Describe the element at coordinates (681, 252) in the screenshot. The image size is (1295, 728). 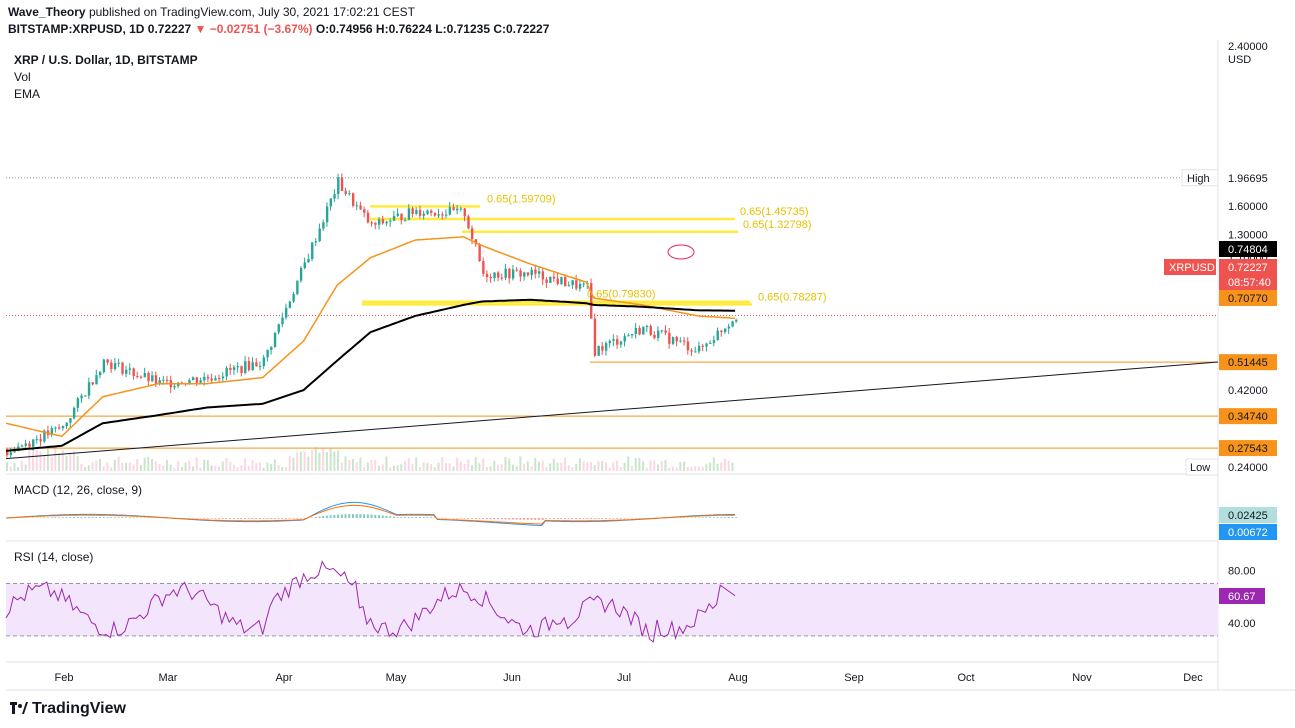
I see `highlight-circle` at that location.